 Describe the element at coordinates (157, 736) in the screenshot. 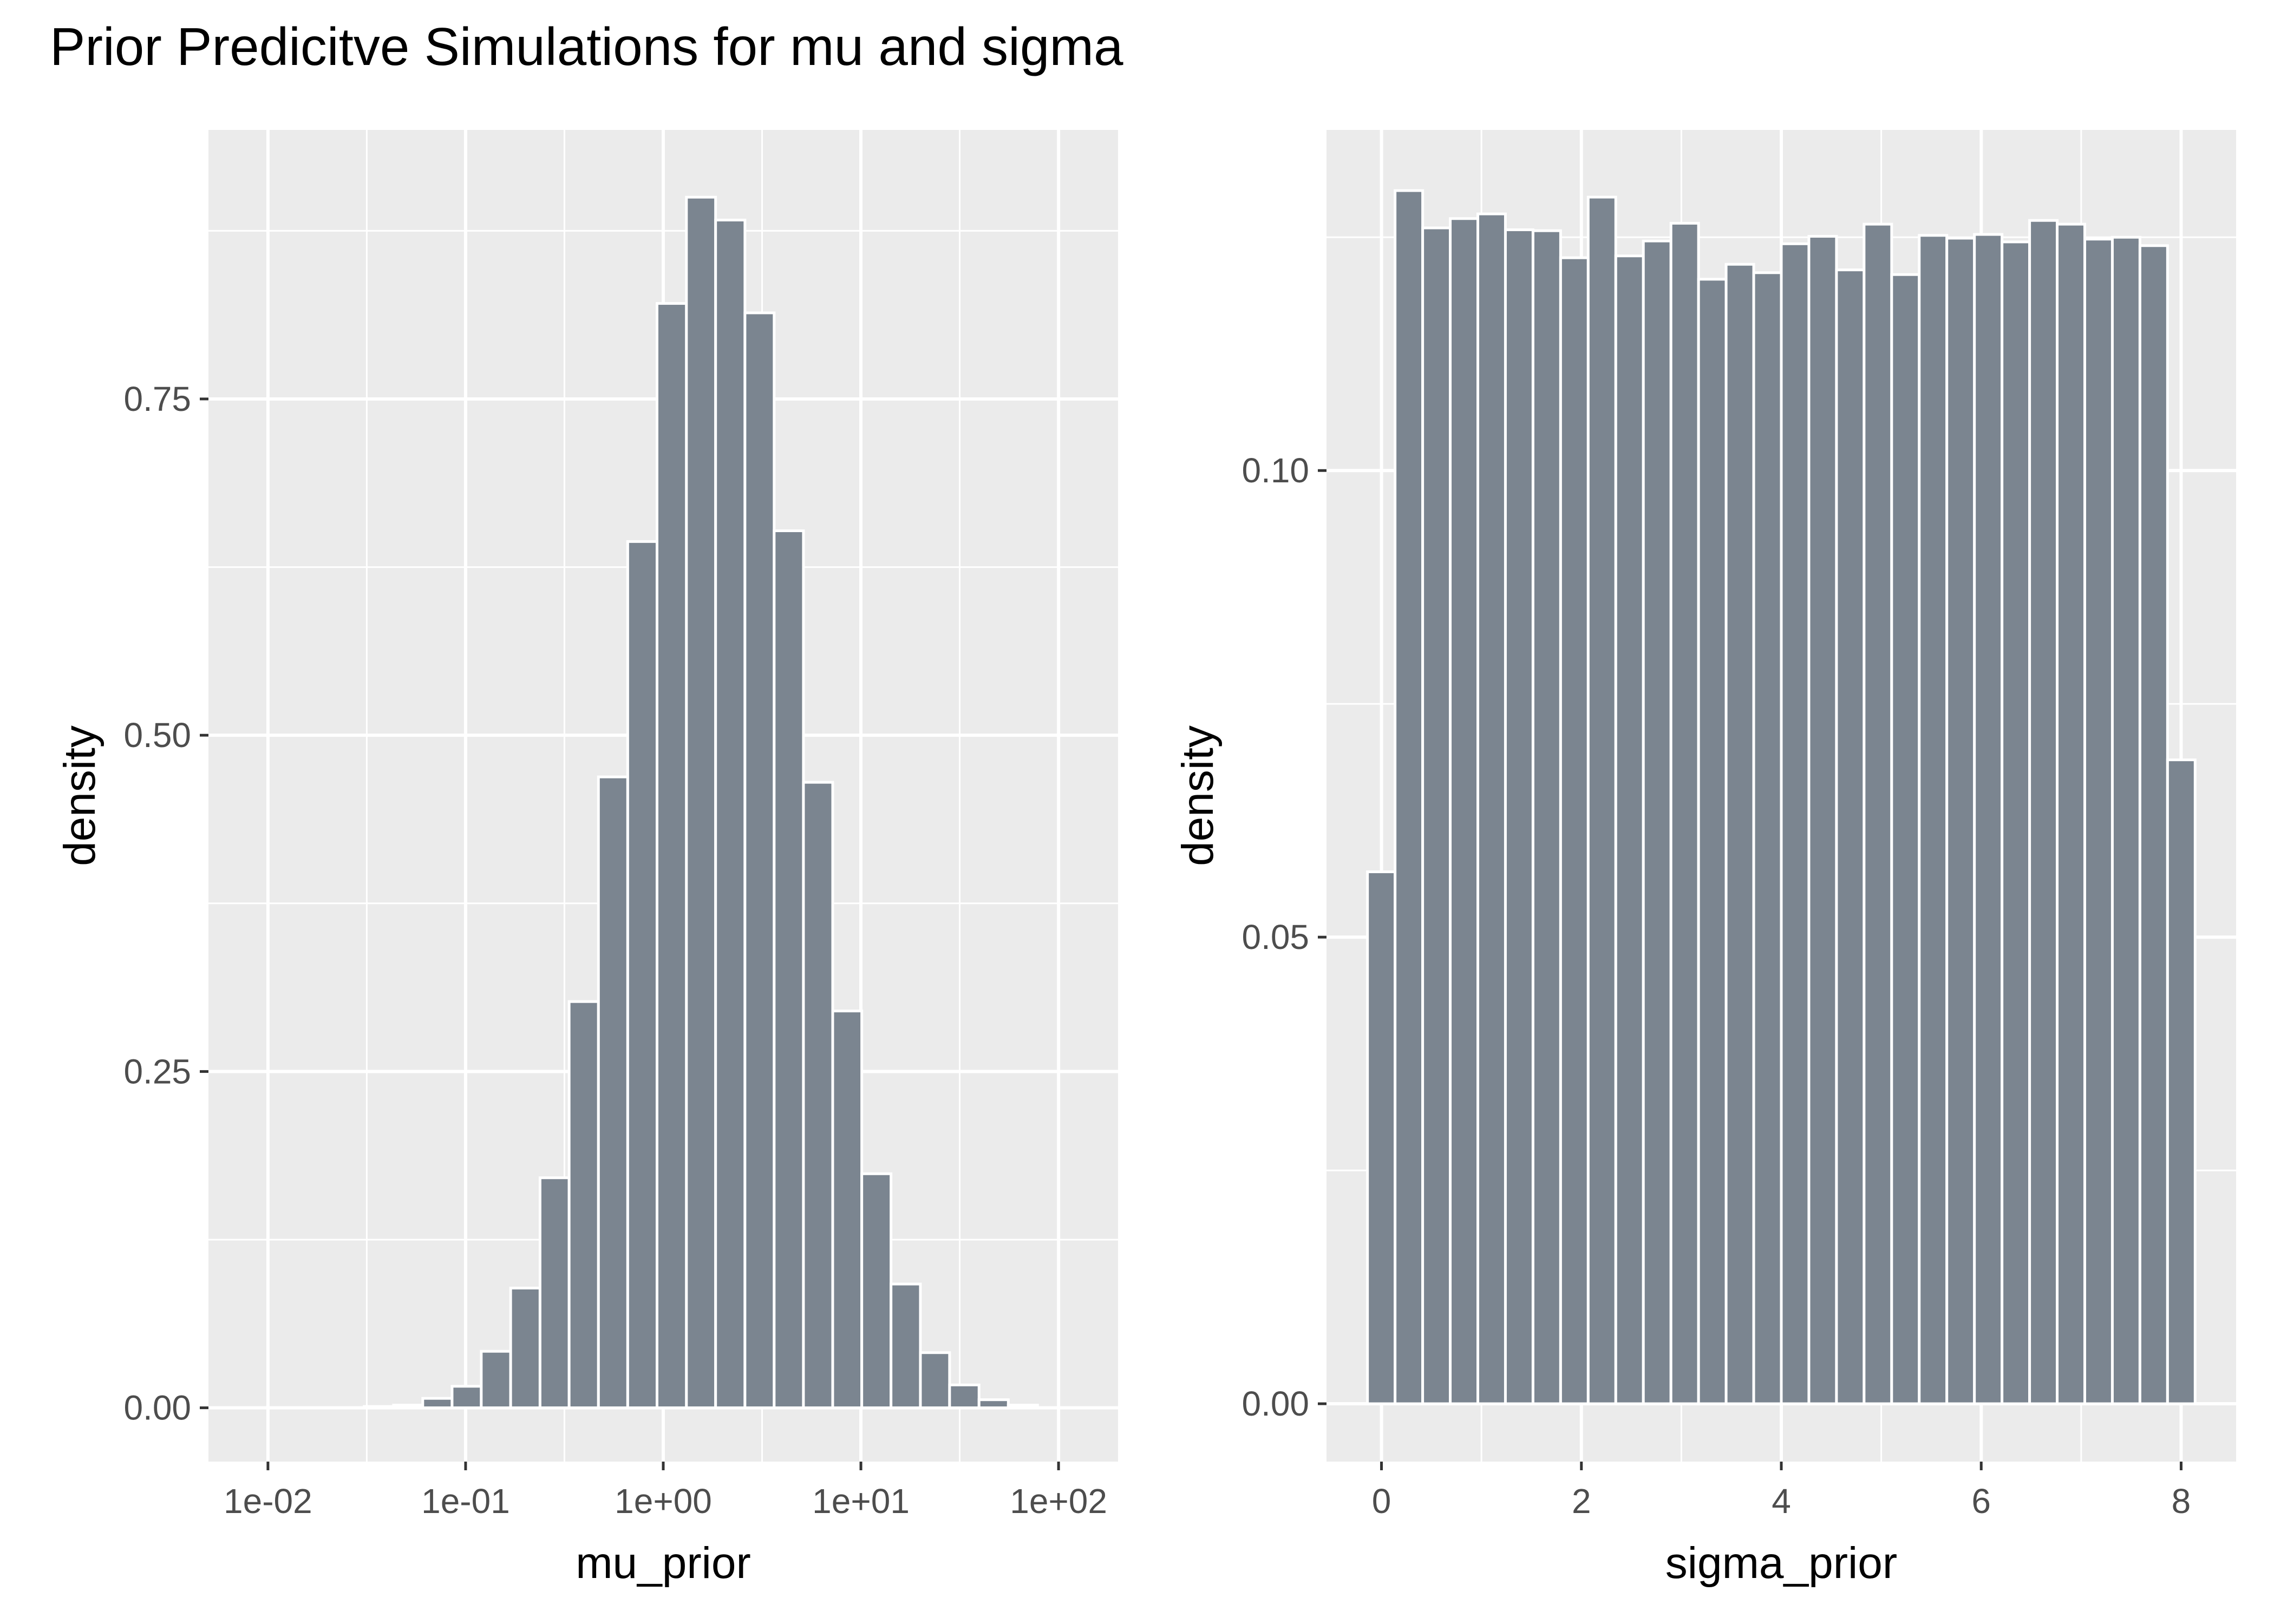

I see `mu-y-tick-label: 0.50` at that location.